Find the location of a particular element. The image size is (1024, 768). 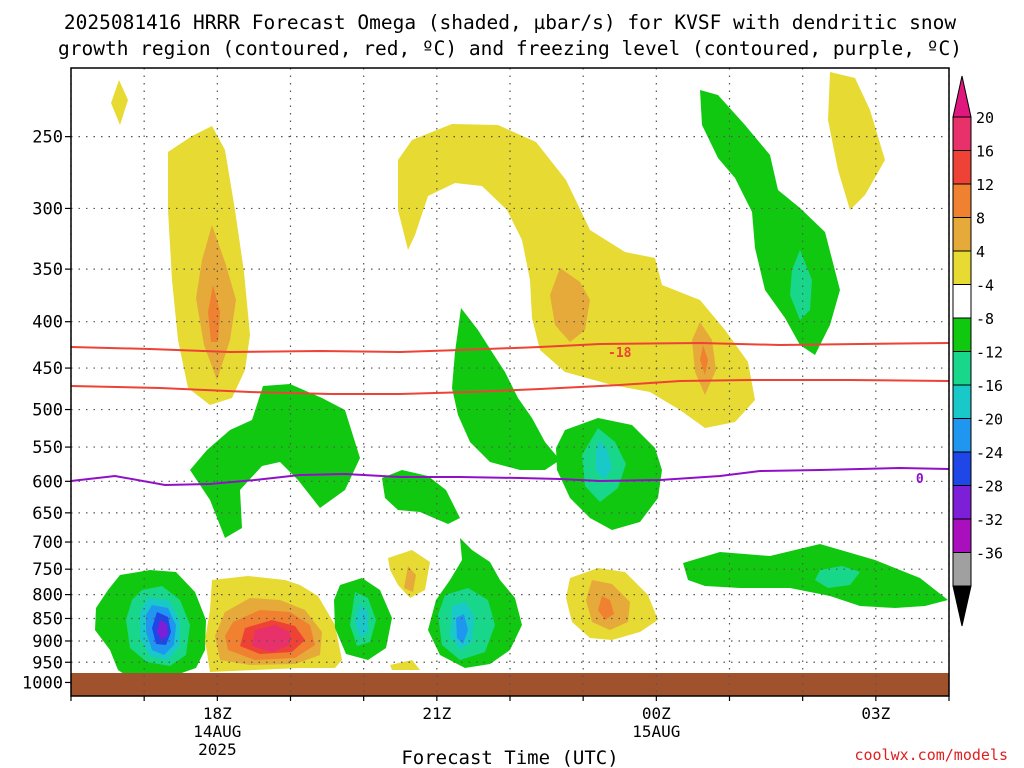

contour-labels: -18-18-120 is located at coordinates (766, 416).